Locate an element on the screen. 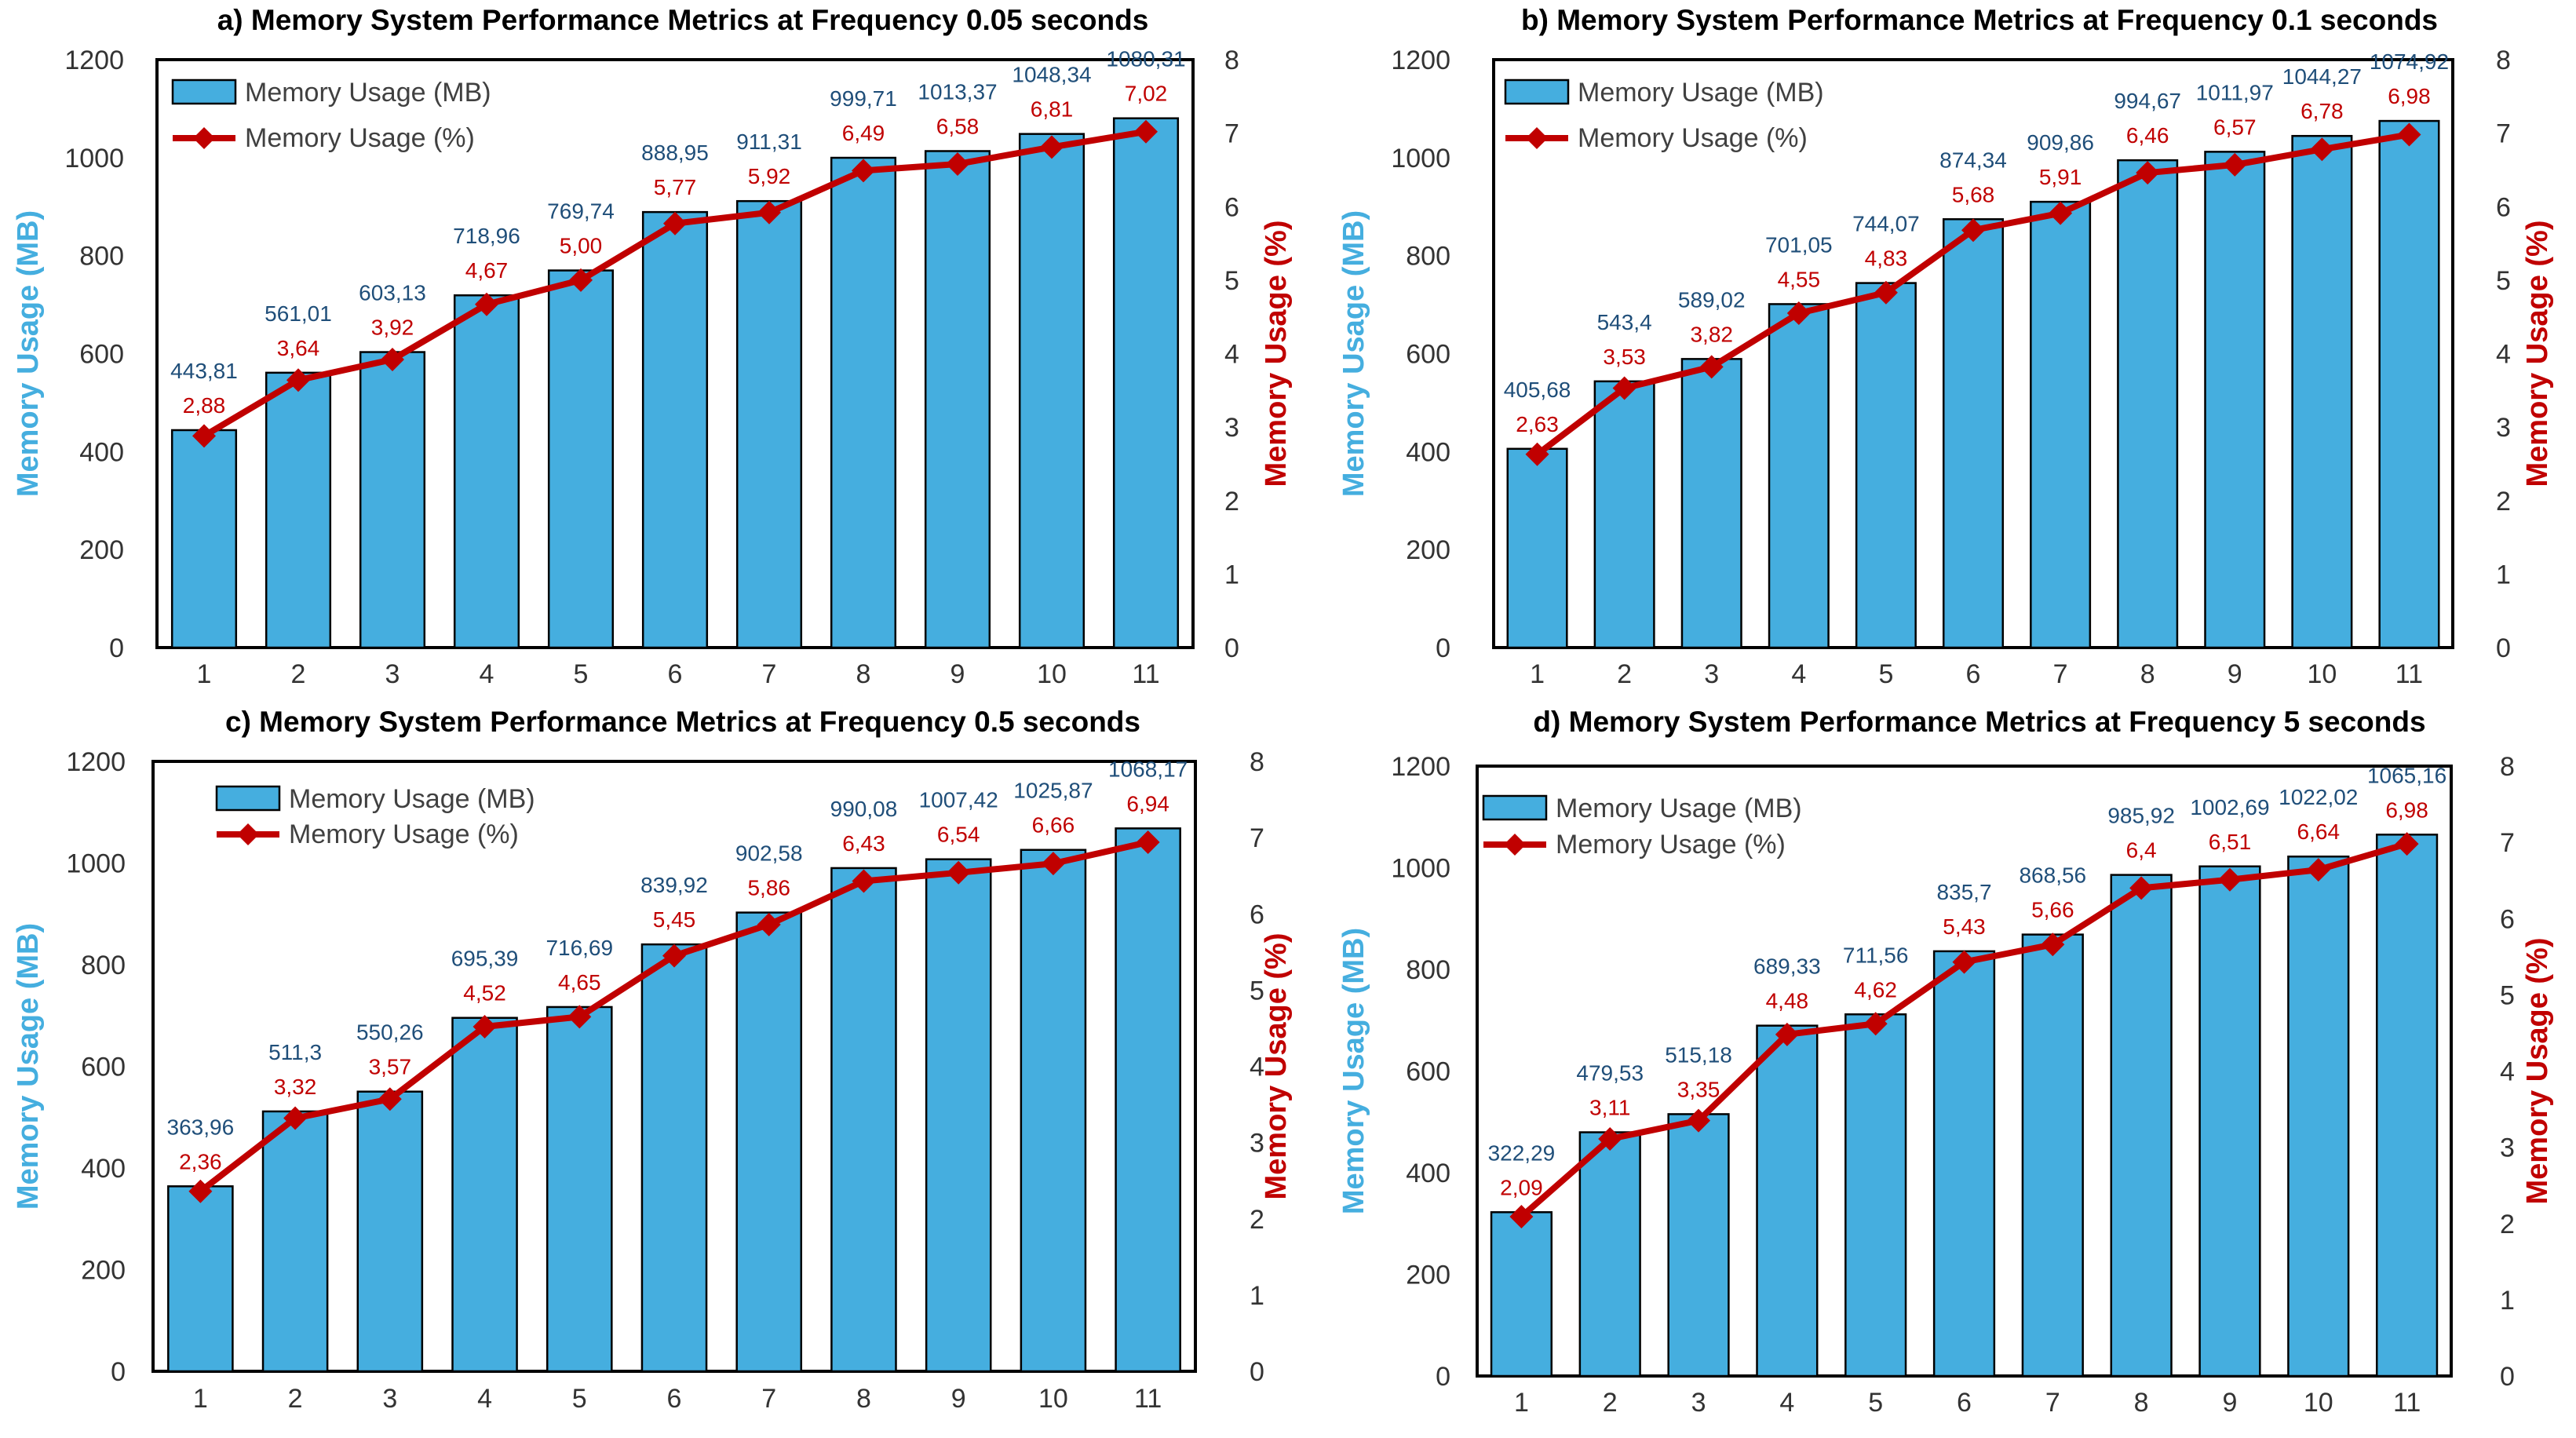 Image resolution: width=2576 pixels, height=1438 pixels. line-value-label: 3,35 is located at coordinates (1699, 1089).